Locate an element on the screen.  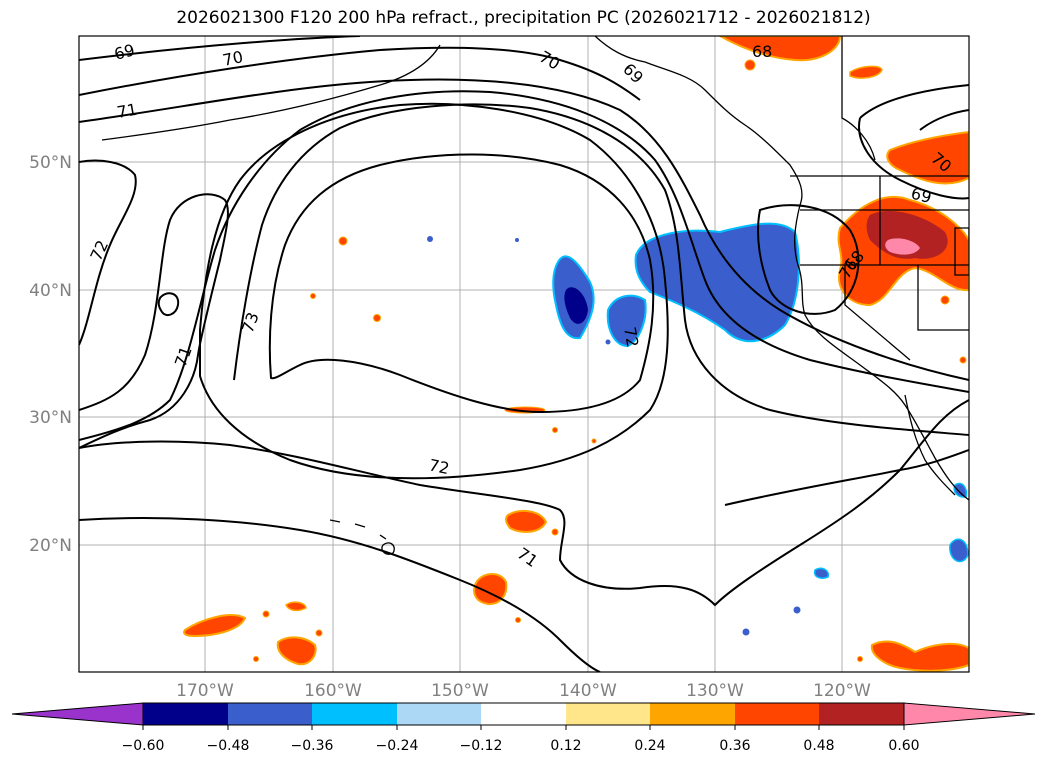
latitude-labels: 50°N 40°N 30°N 20°N is located at coordinates (50, 354).